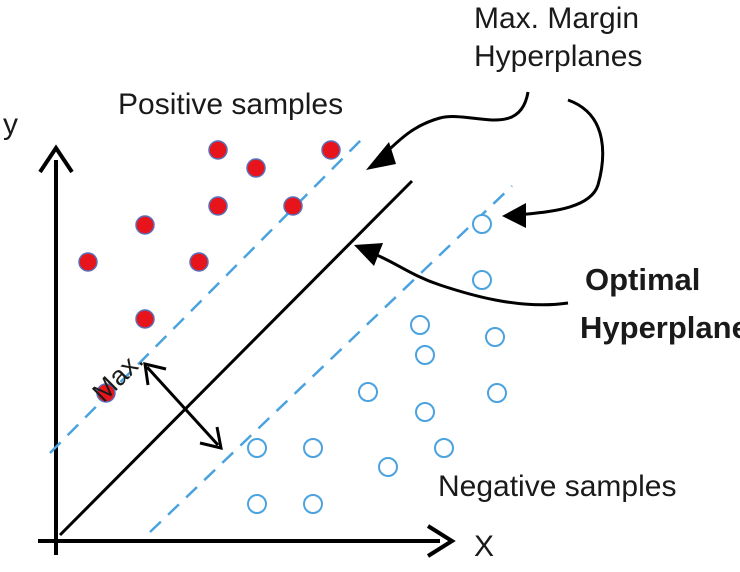 This screenshot has width=740, height=572. What do you see at coordinates (368, 254) in the screenshot?
I see `optimal-arrow-head` at bounding box center [368, 254].